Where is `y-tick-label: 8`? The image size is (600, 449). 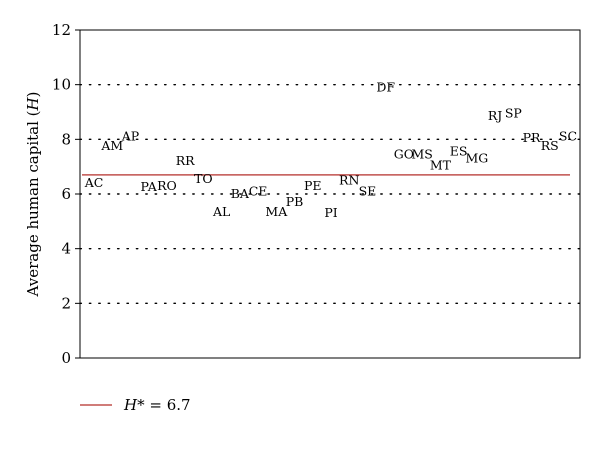 y-tick-label: 8 is located at coordinates (66, 139).